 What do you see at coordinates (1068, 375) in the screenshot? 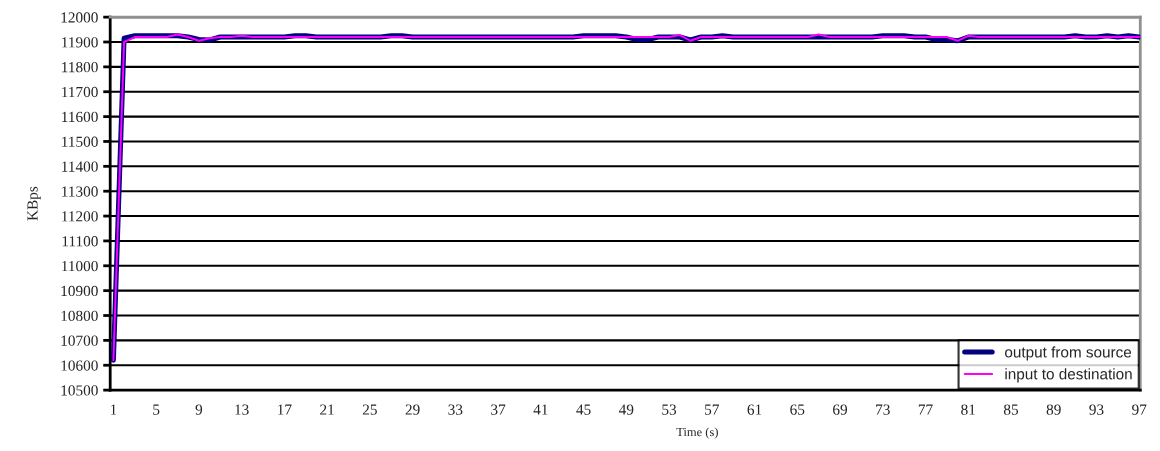
I see `legend-label: input to destination` at bounding box center [1068, 375].